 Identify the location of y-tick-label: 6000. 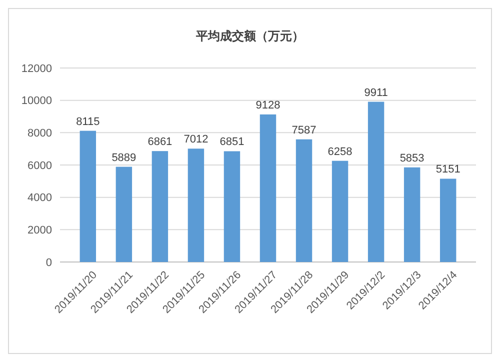
(40, 166).